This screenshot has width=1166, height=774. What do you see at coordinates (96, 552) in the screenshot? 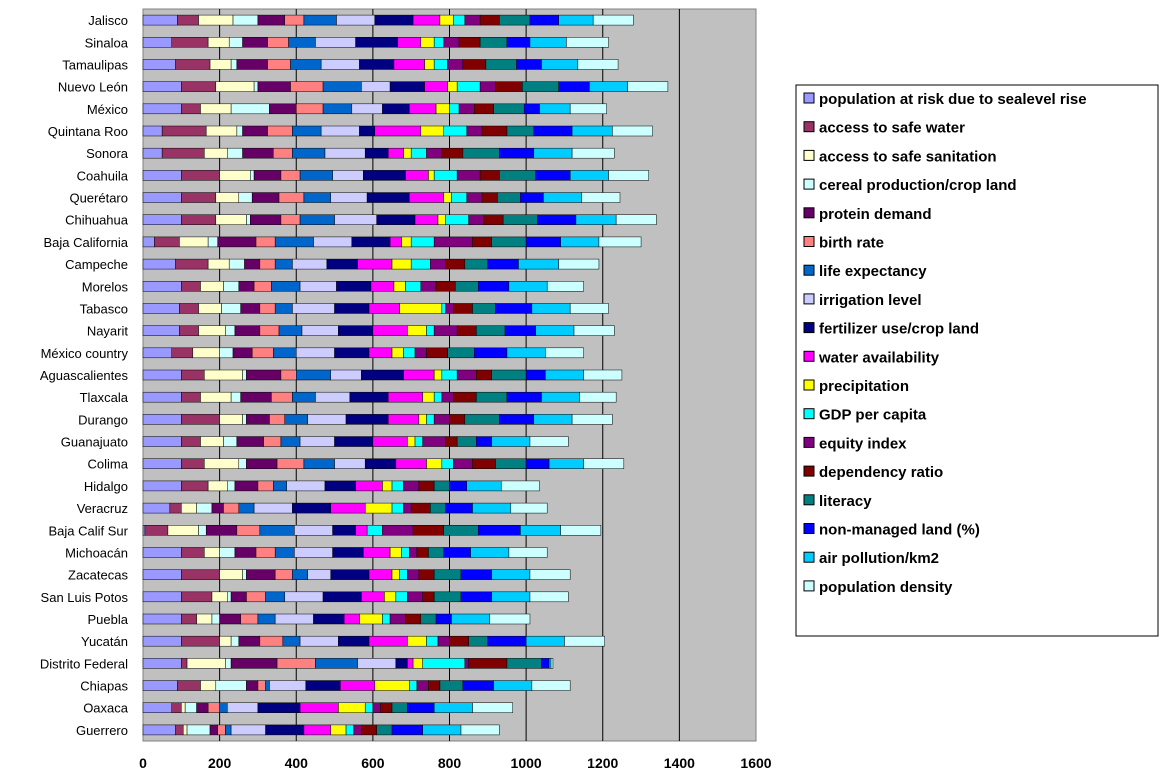
I see `category-label: Michoacán` at bounding box center [96, 552].